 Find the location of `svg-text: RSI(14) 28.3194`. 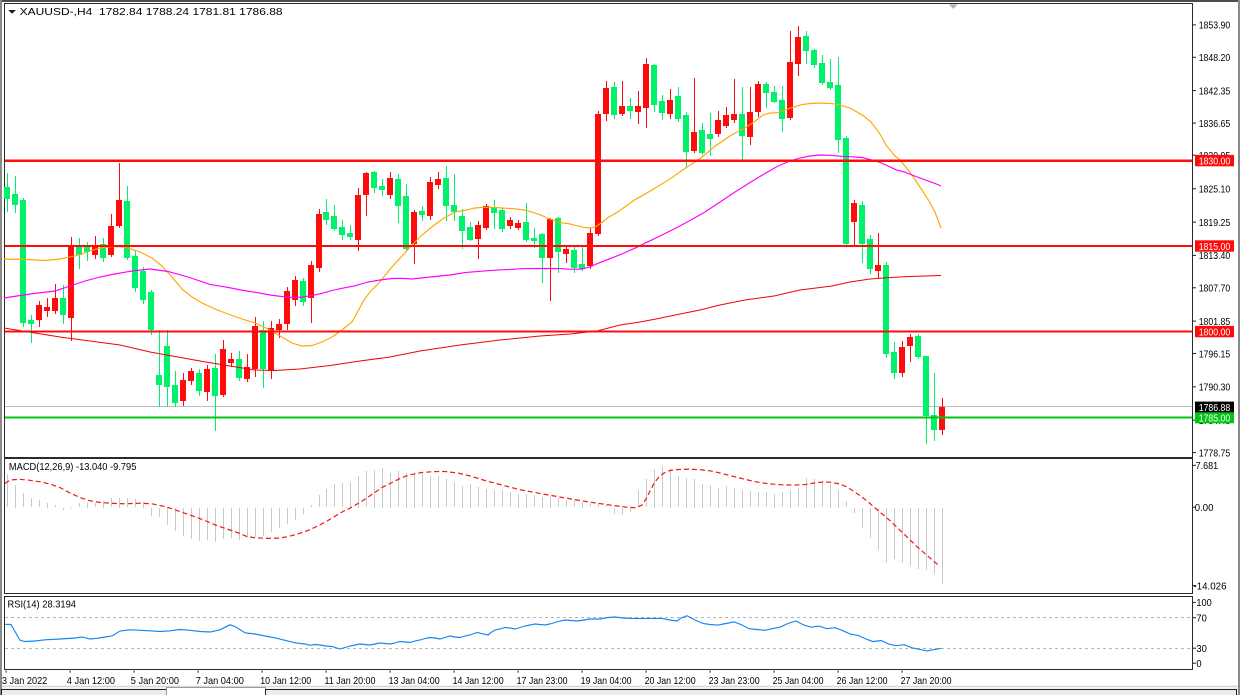

svg-text: RSI(14) 28.3194 is located at coordinates (42, 605).